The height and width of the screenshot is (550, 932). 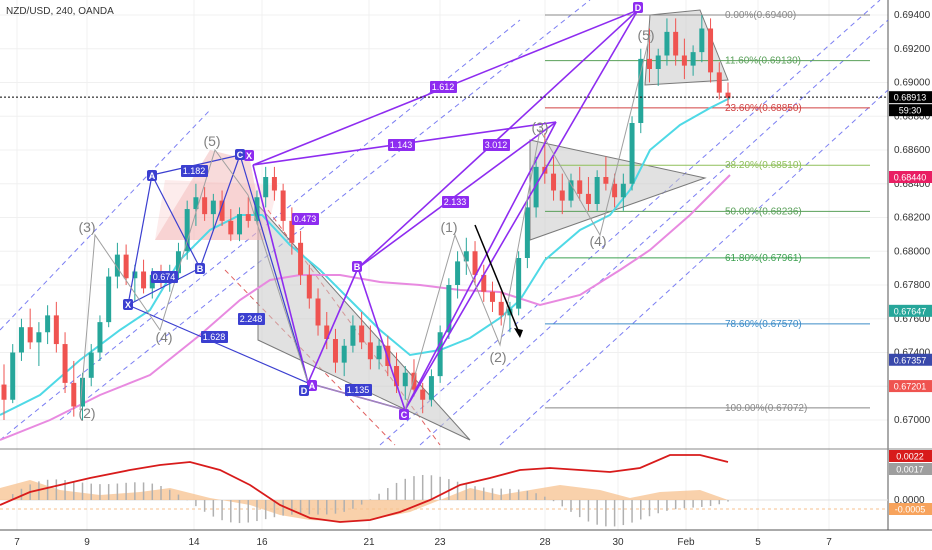 What do you see at coordinates (200, 269) in the screenshot?
I see `point-label: B` at bounding box center [200, 269].